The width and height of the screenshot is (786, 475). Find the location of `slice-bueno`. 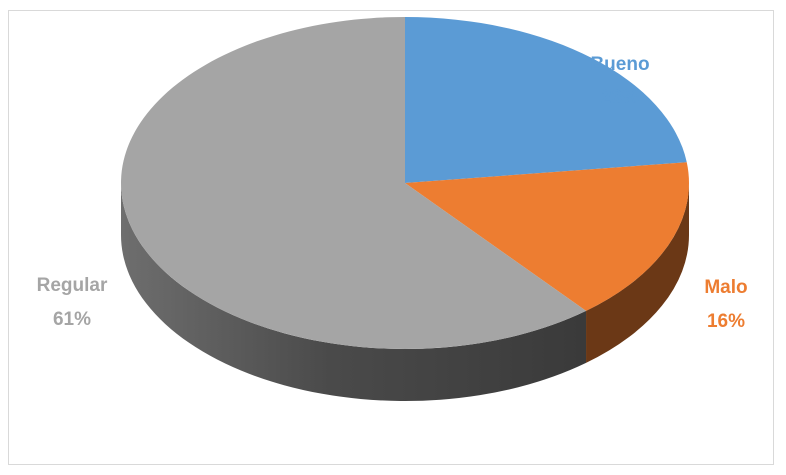

slice-bueno is located at coordinates (546, 100).